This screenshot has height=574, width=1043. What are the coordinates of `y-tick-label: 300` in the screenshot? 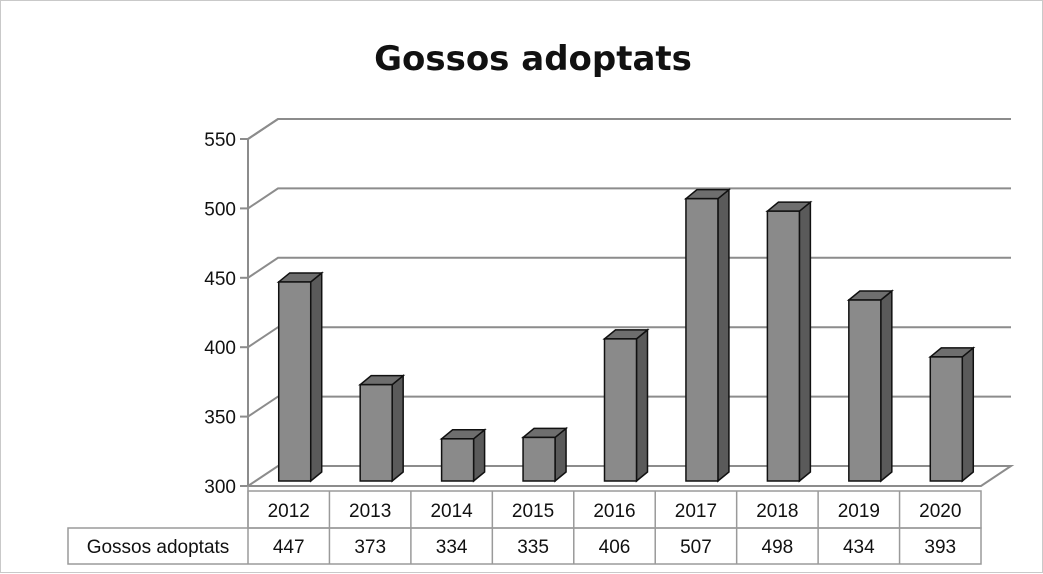 It's located at (220, 487).